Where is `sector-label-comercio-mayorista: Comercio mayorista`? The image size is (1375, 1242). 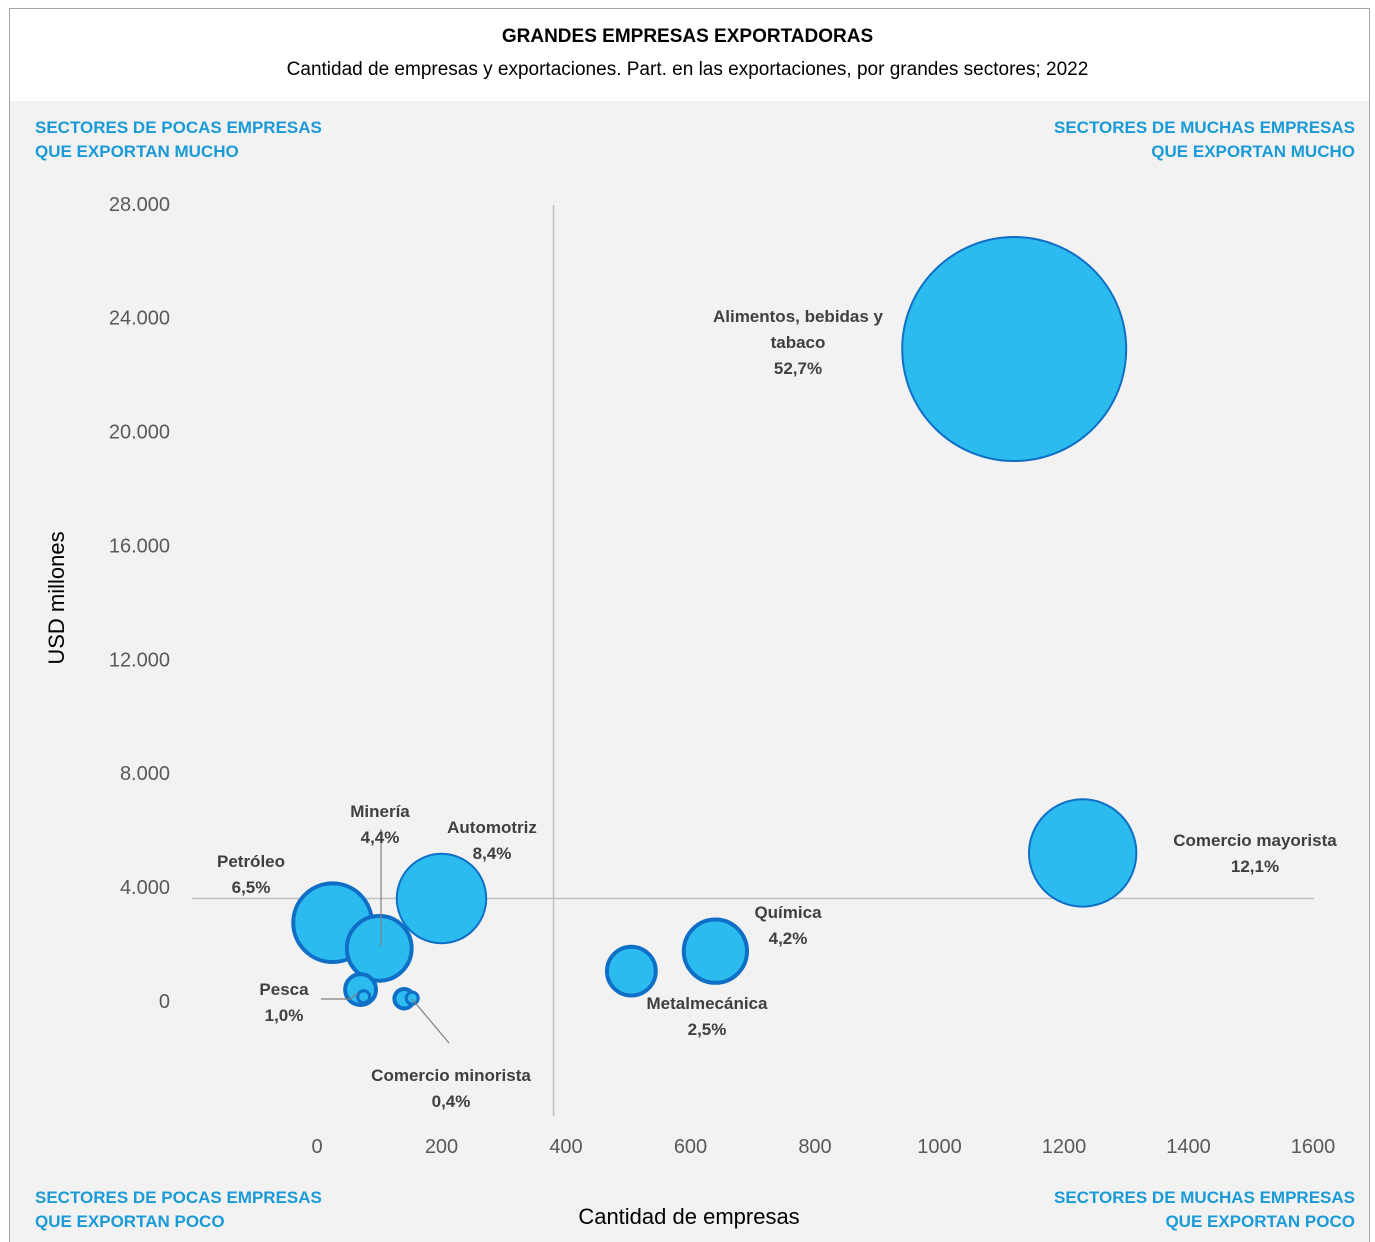 sector-label-comercio-mayorista: Comercio mayorista is located at coordinates (1255, 840).